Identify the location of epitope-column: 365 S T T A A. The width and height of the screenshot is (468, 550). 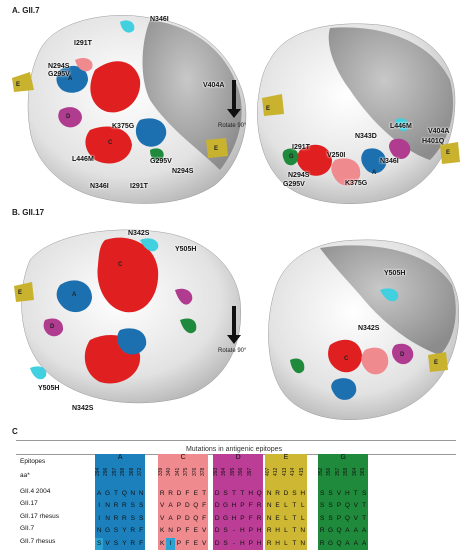
(364, 507).